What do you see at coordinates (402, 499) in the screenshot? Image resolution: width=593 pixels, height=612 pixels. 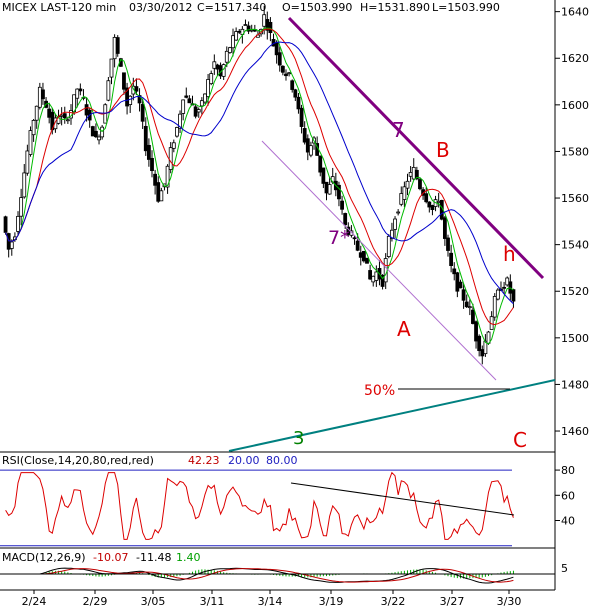 I see `rsi-divergence-line` at bounding box center [402, 499].